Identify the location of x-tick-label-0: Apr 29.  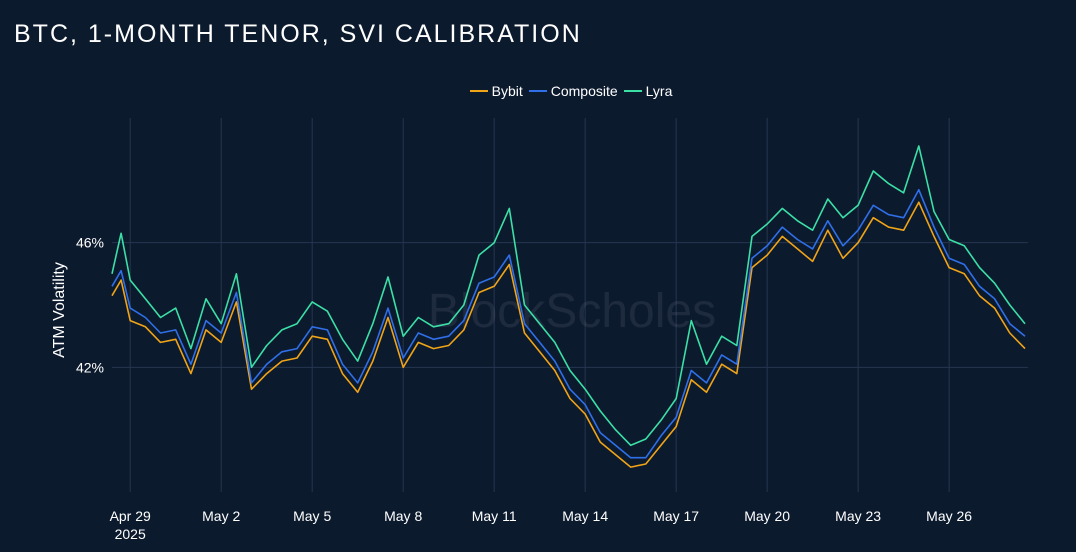
(130, 516).